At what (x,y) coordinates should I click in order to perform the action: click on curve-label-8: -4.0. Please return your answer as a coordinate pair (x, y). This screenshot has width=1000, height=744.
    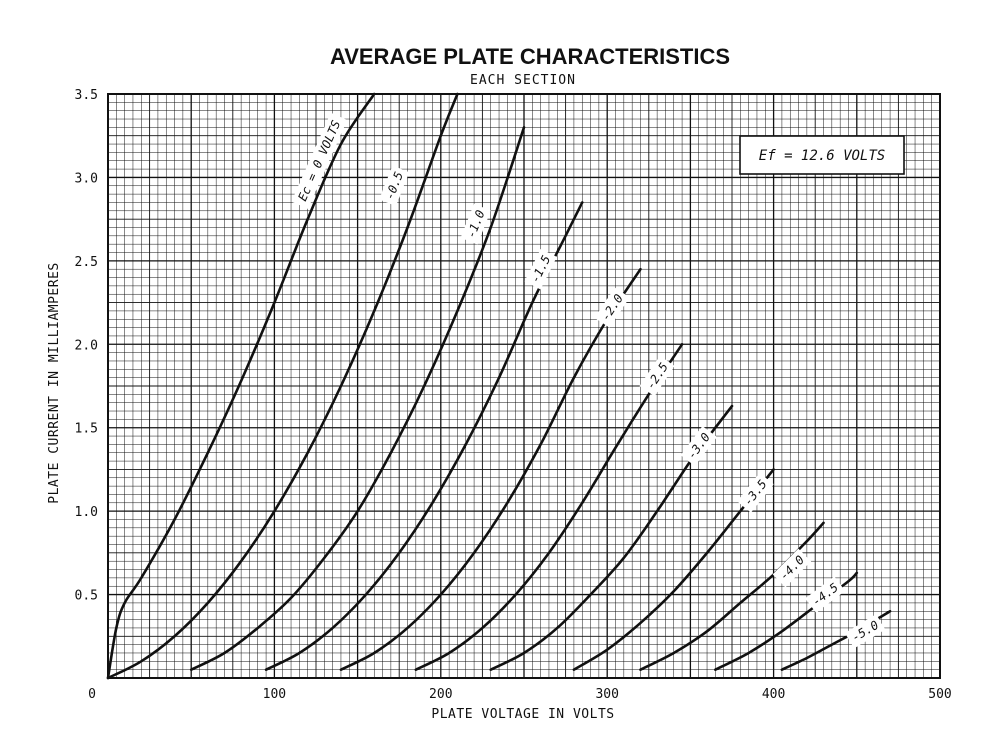
    Looking at the image, I should click on (792, 568).